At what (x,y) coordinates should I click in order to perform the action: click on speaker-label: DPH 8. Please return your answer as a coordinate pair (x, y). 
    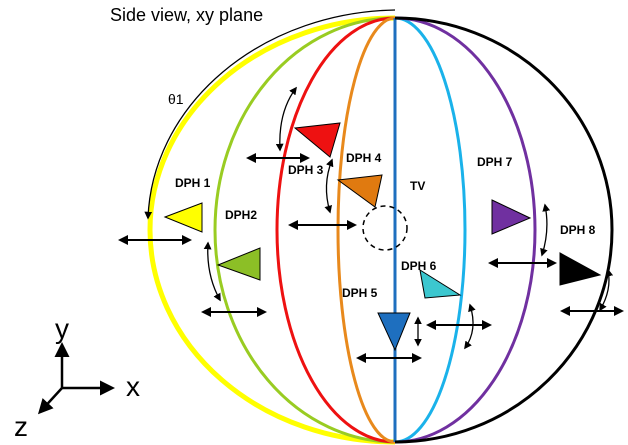
    Looking at the image, I should click on (578, 230).